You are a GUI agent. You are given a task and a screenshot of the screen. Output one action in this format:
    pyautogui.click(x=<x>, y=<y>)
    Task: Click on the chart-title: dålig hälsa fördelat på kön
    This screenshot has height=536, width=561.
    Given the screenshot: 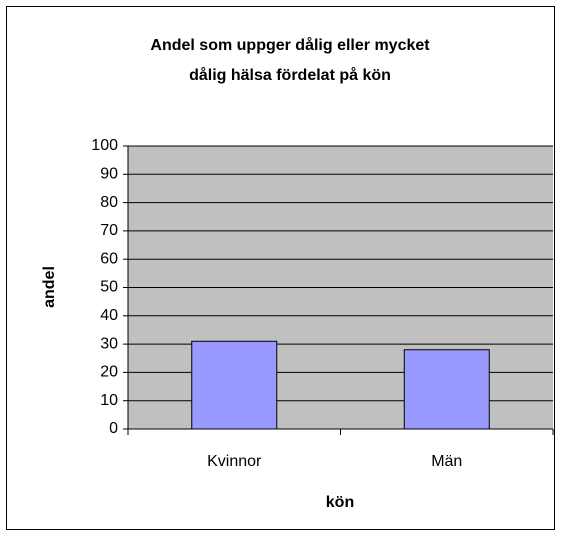 What is the action you would take?
    pyautogui.click(x=290, y=75)
    